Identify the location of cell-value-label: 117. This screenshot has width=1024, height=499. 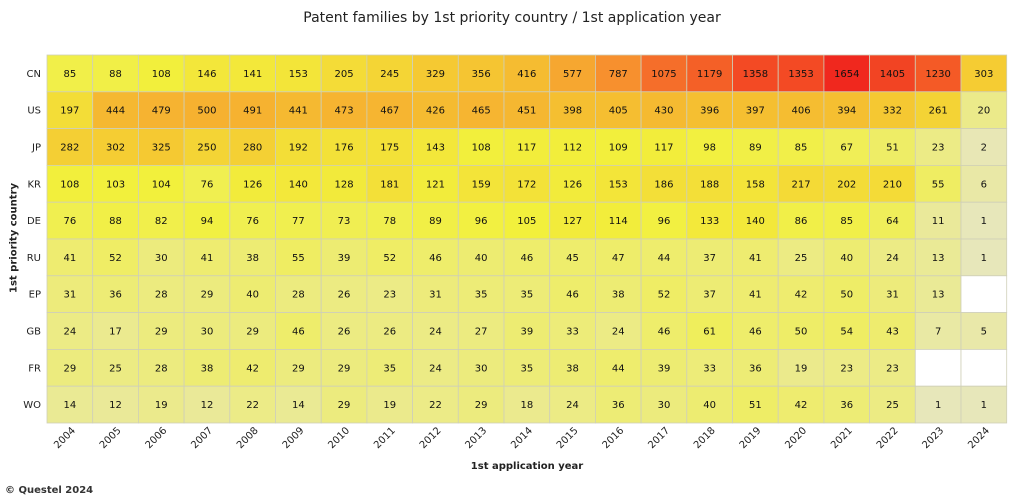
(663, 148).